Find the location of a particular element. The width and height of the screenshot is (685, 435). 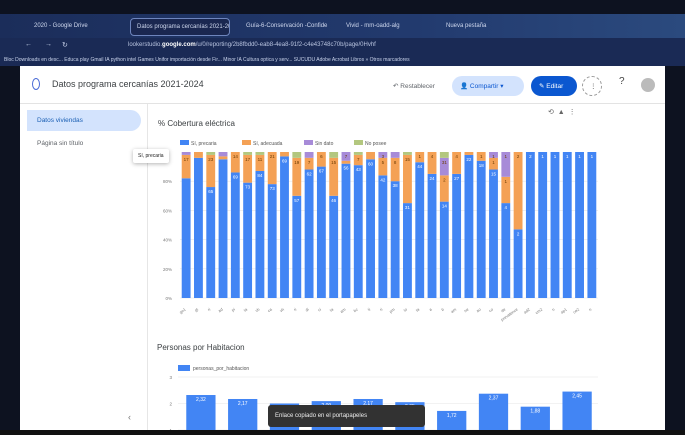

x-tick-label: de is located at coordinates (503, 309).